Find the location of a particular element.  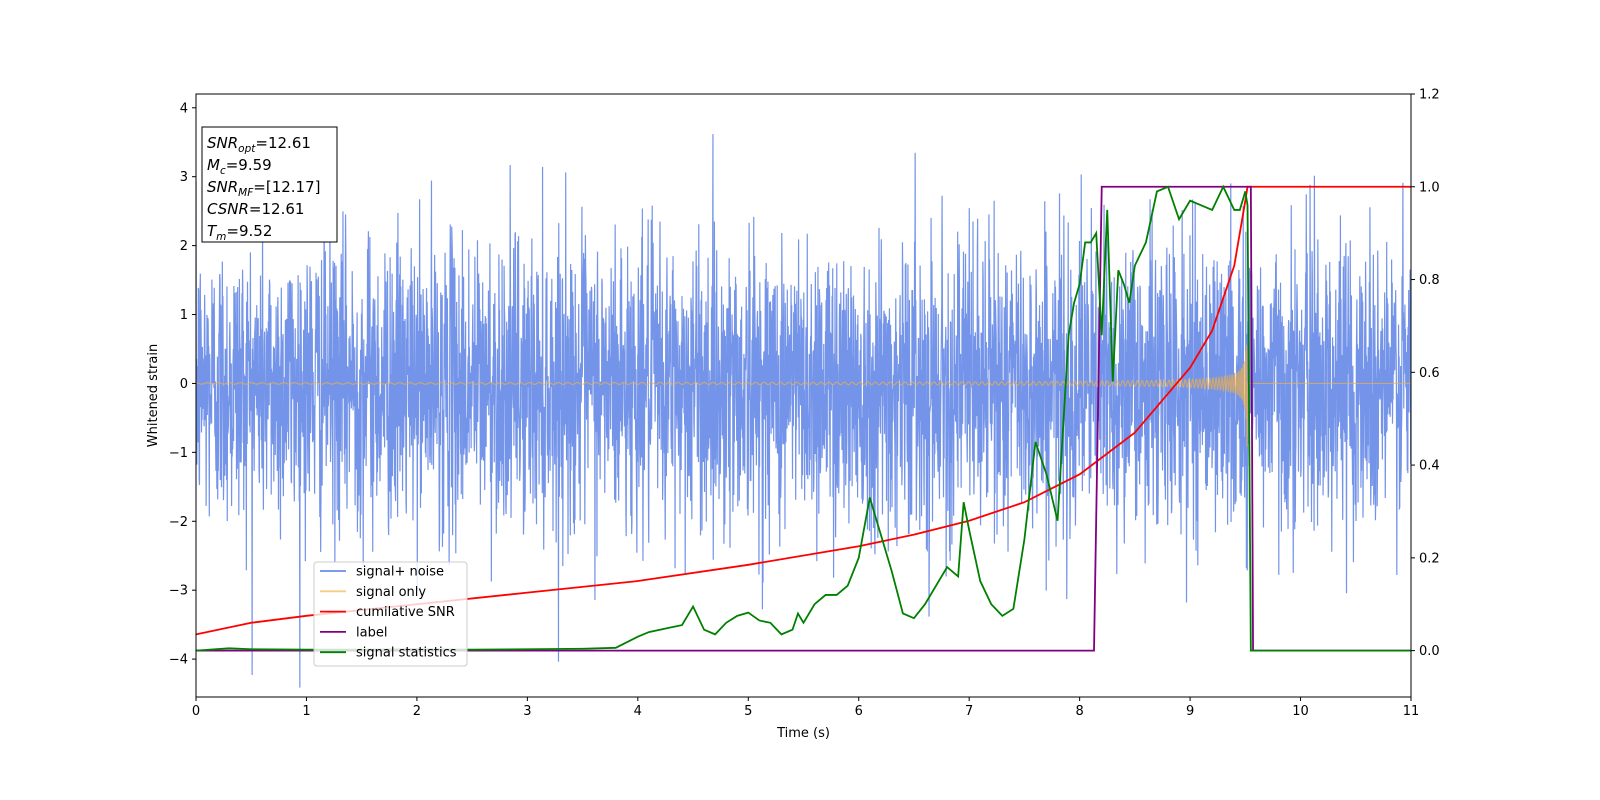

x-tick-label: 0 is located at coordinates (196, 711).